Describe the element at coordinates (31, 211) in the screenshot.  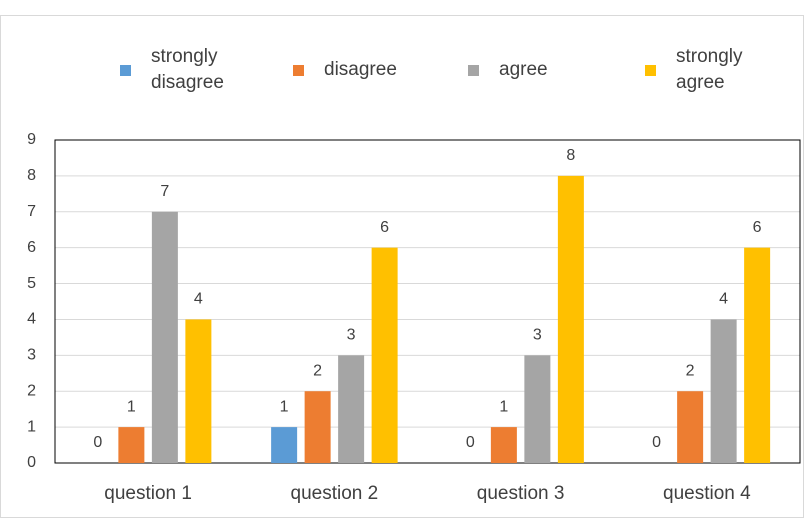
I see `y-tick-label: 7` at that location.